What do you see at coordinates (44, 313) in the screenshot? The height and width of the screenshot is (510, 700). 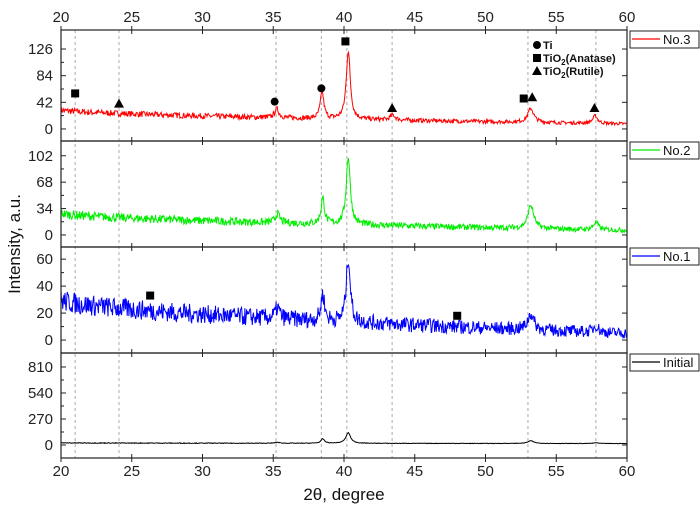 I see `y-tick-label: 20` at bounding box center [44, 313].